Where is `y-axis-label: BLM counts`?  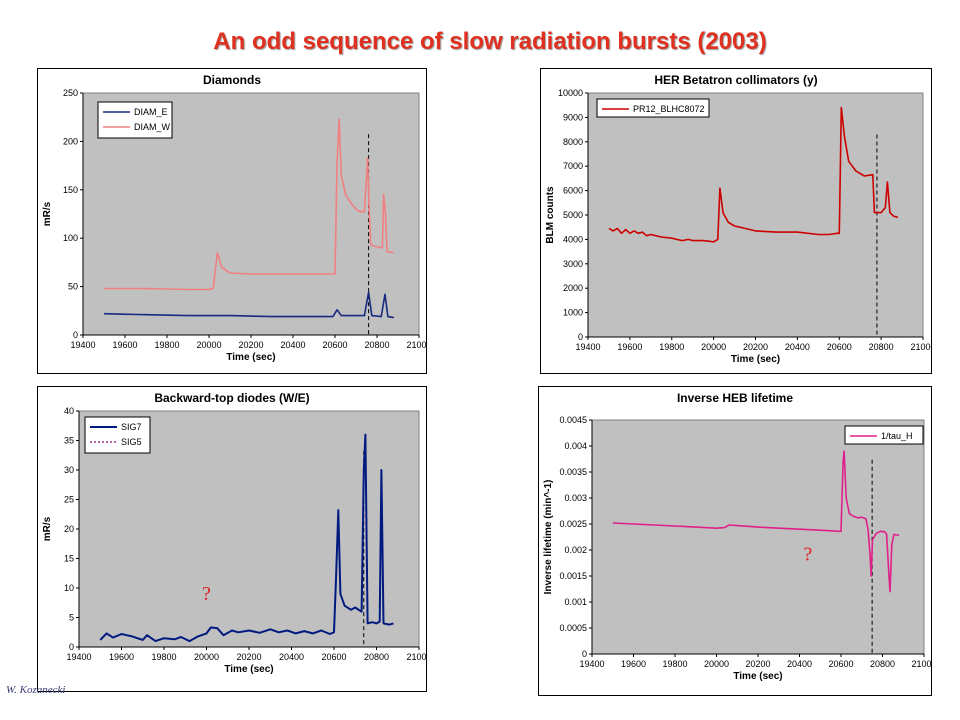 y-axis-label: BLM counts is located at coordinates (550, 215).